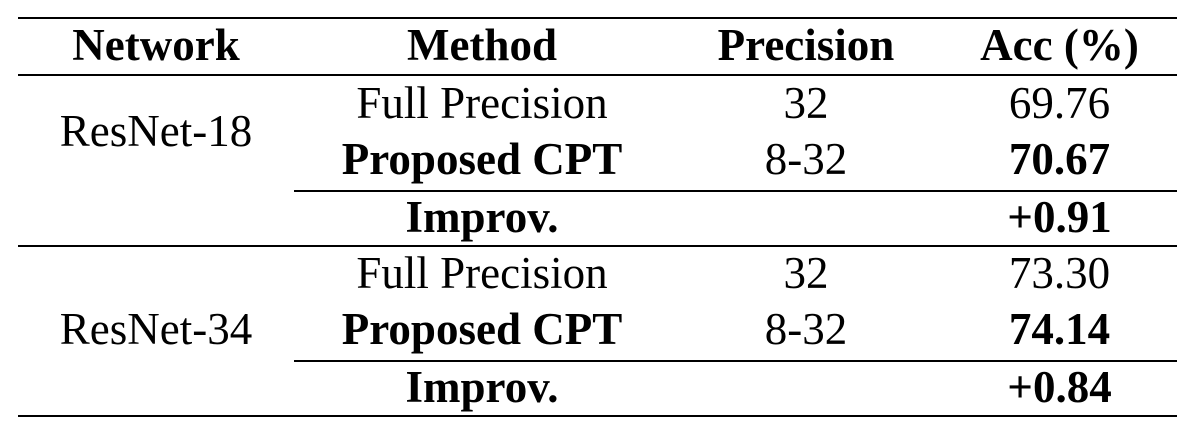 The width and height of the screenshot is (1198, 438). Describe the element at coordinates (482, 45) in the screenshot. I see `header-method: Method` at that location.